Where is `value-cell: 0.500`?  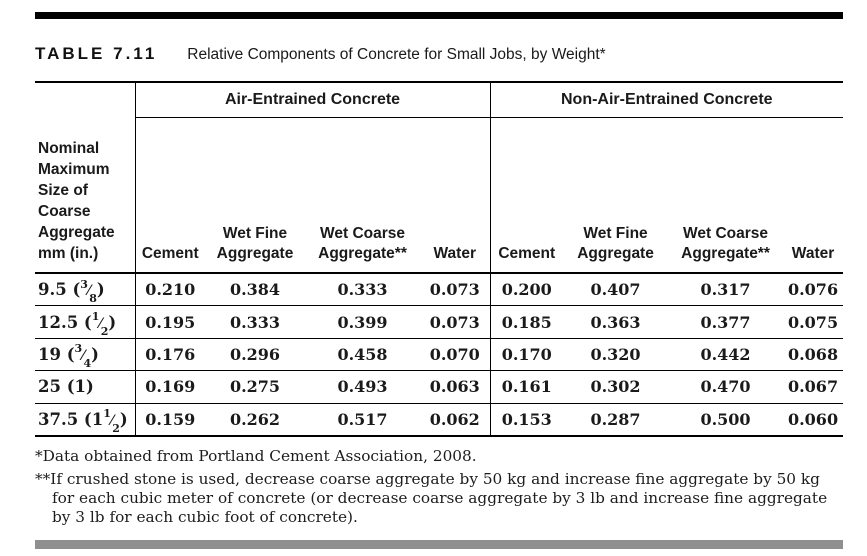
value-cell: 0.500 is located at coordinates (726, 420).